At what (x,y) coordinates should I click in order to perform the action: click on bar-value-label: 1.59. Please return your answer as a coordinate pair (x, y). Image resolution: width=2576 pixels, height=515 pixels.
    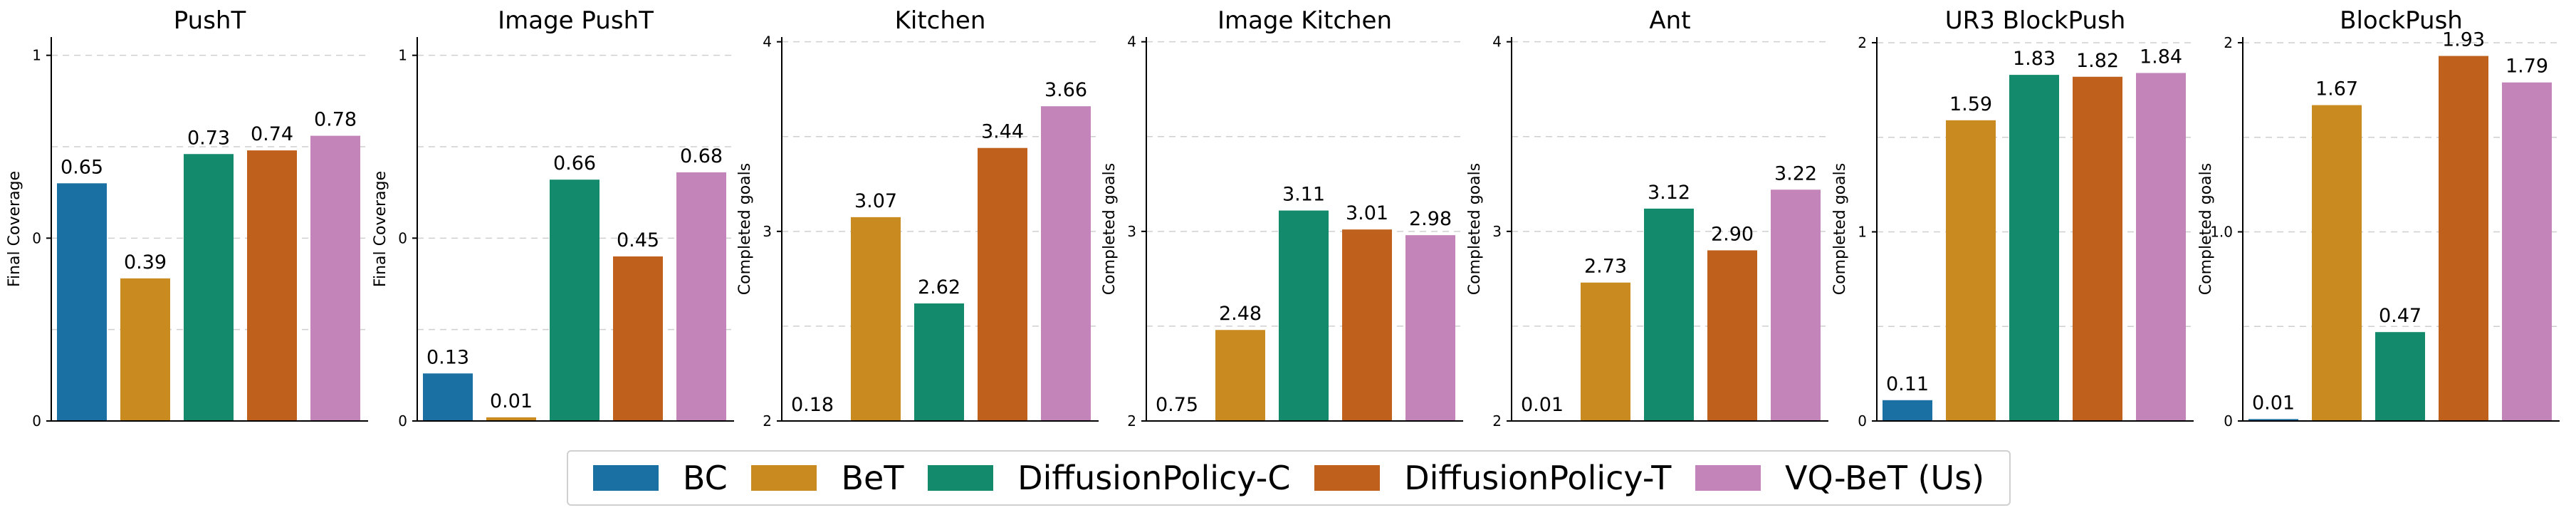
    Looking at the image, I should click on (1970, 104).